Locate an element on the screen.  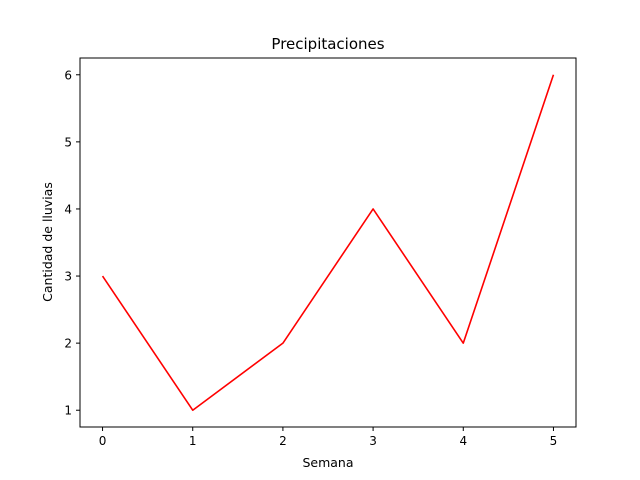
x-axis-ticks: 0 1 2 3 4 5 is located at coordinates (328, 437).